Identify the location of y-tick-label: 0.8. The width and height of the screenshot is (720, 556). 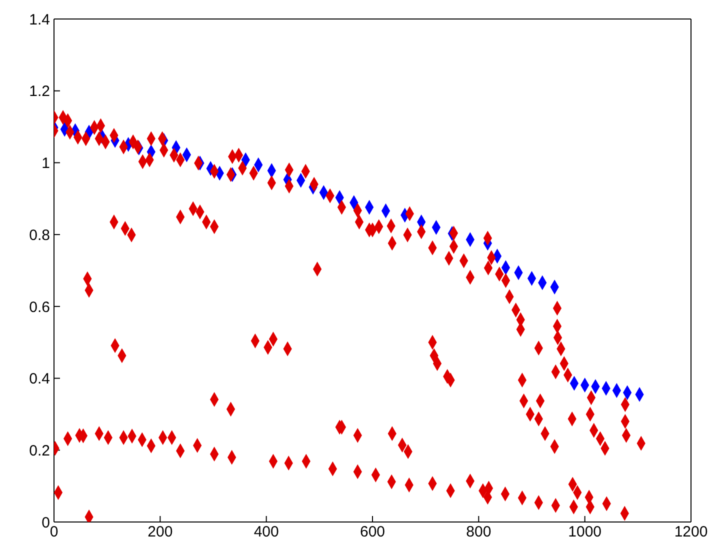
(39, 235).